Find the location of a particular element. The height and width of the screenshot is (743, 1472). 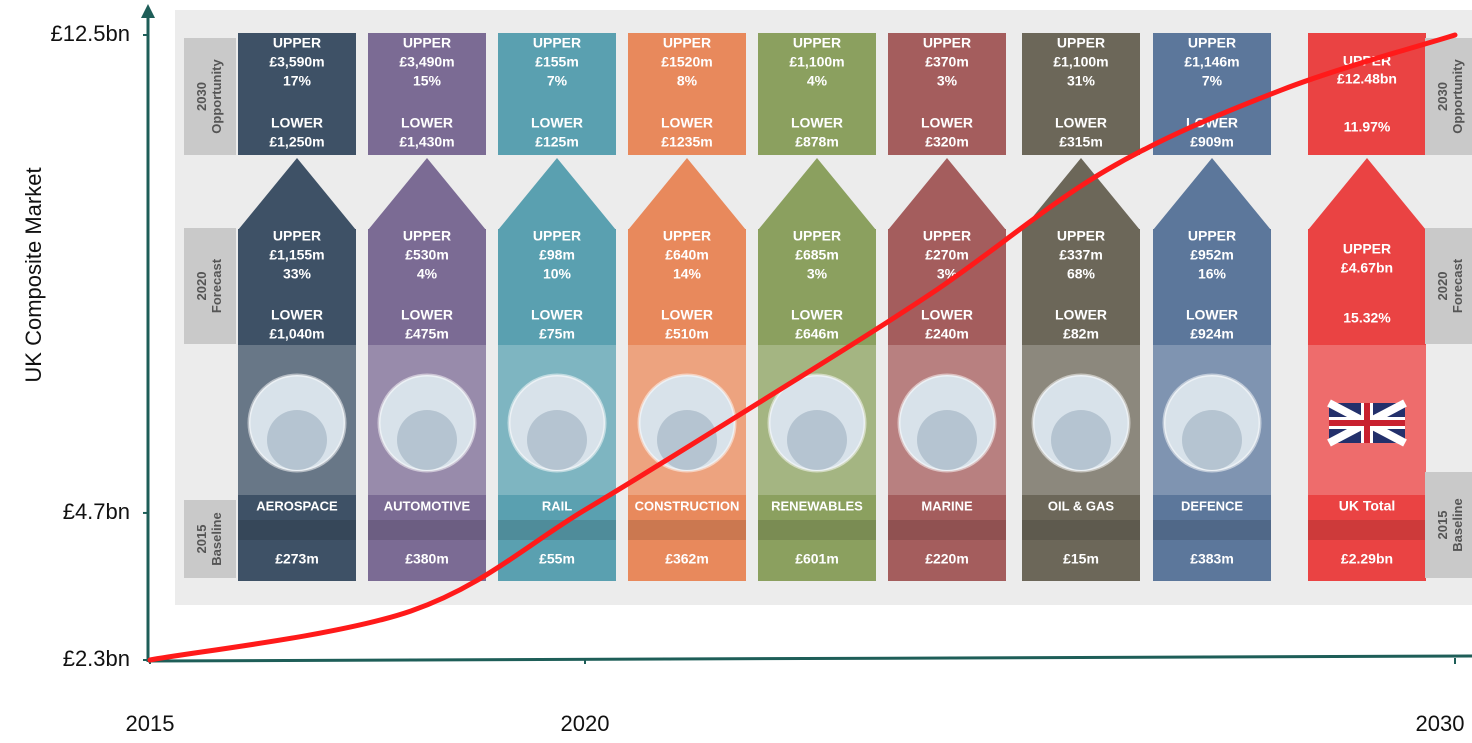

opp-pct: 3% is located at coordinates (947, 81).